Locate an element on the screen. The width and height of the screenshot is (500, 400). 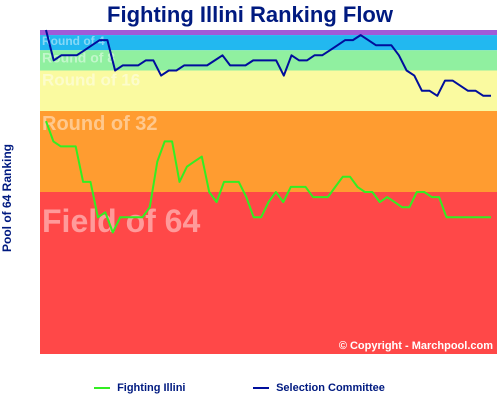
band-label-3: Round of 16 is located at coordinates (91, 80).